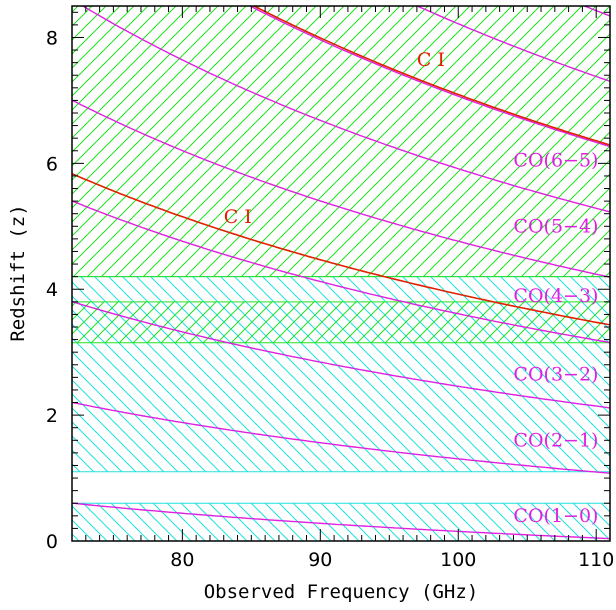  I want to click on y-tick-label: 8, so click(52, 38).